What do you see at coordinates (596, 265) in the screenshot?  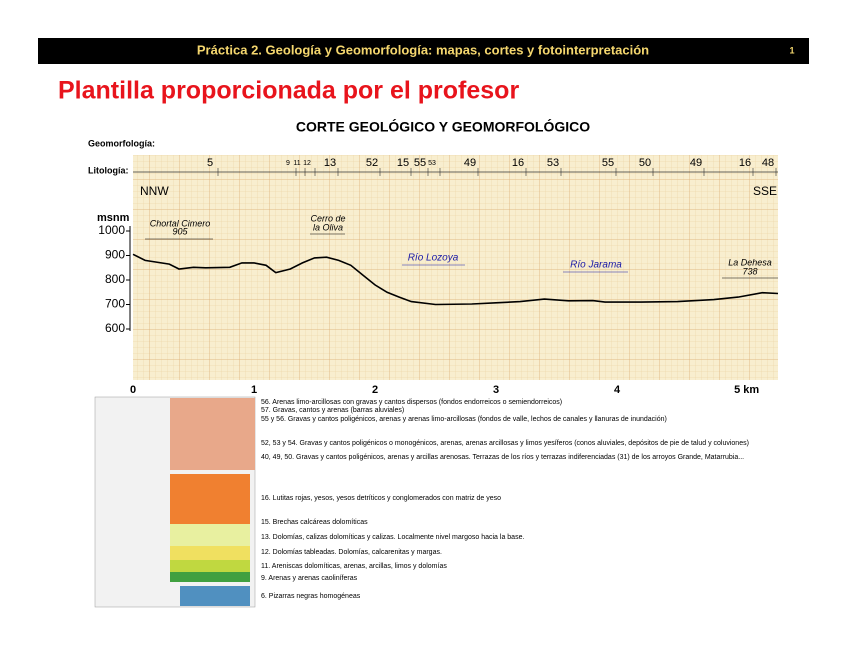 I see `annotation: Río Jarama` at bounding box center [596, 265].